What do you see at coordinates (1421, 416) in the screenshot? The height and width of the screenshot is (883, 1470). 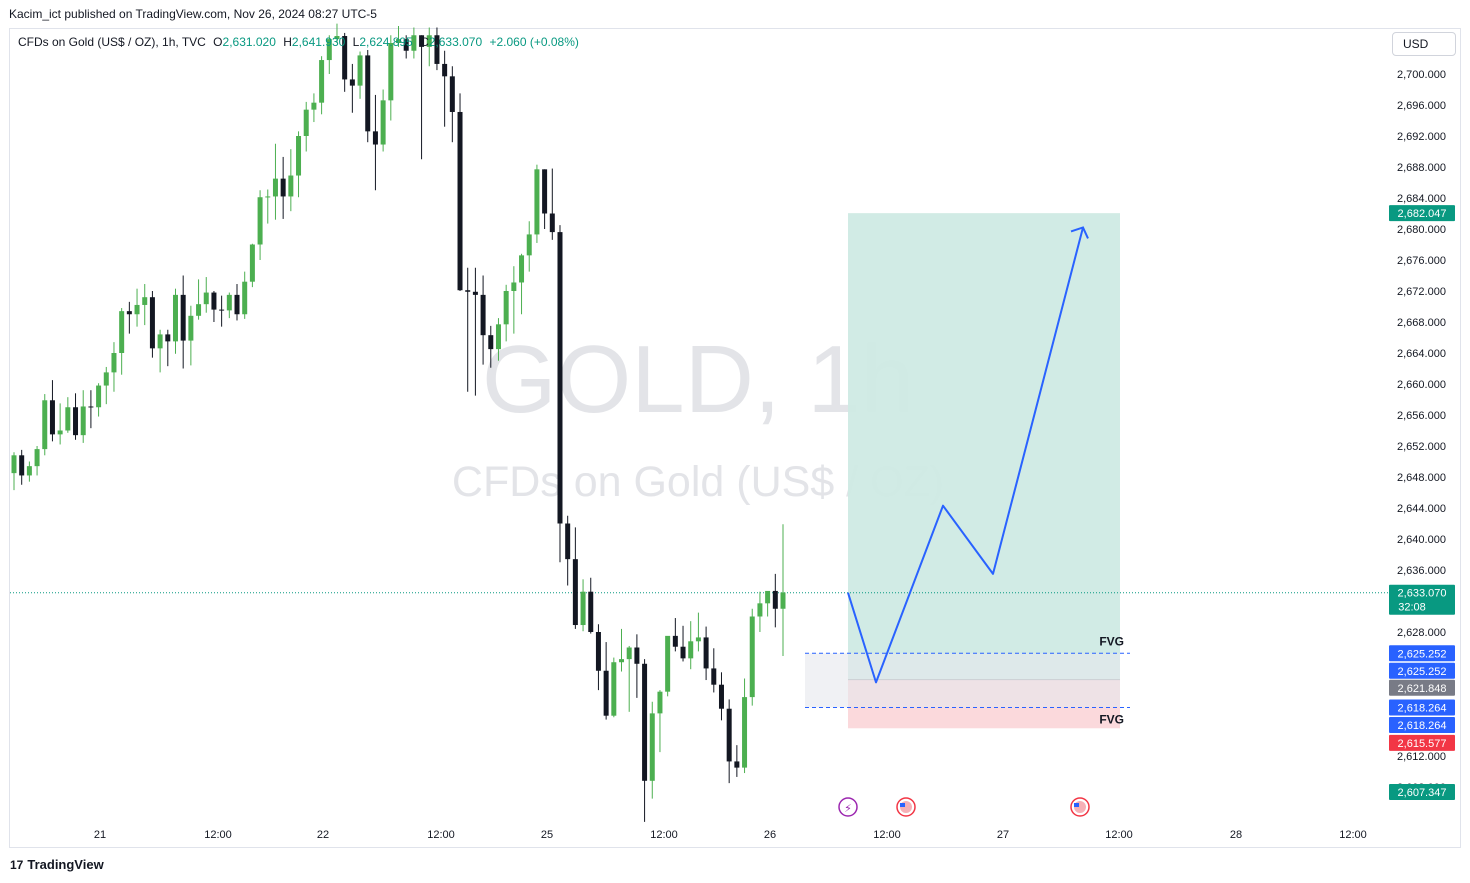 I see `price-tick-label: 2,656.000` at bounding box center [1421, 416].